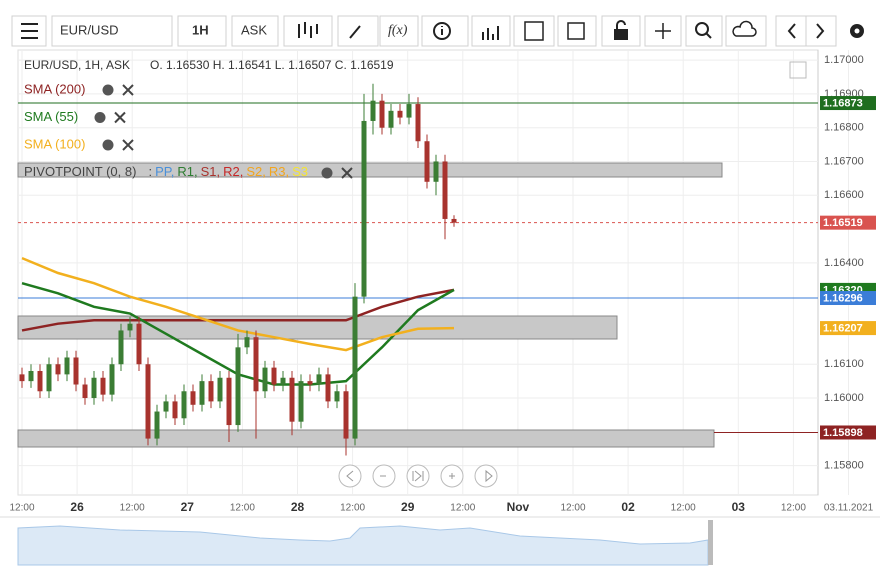 Image resolution: width=880 pixels, height=576 pixels. What do you see at coordinates (821, 31) in the screenshot?
I see `forward-button` at bounding box center [821, 31].